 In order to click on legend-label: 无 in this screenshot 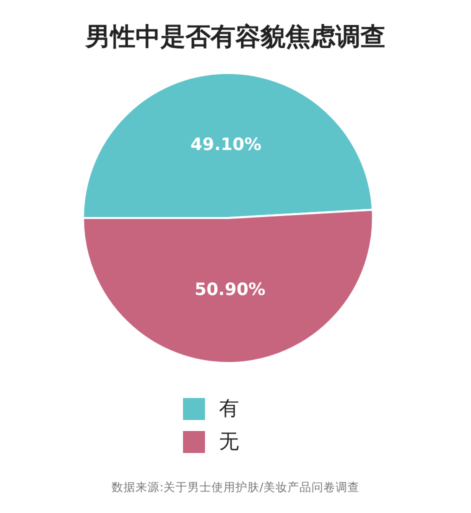, I will do `click(229, 441)`.